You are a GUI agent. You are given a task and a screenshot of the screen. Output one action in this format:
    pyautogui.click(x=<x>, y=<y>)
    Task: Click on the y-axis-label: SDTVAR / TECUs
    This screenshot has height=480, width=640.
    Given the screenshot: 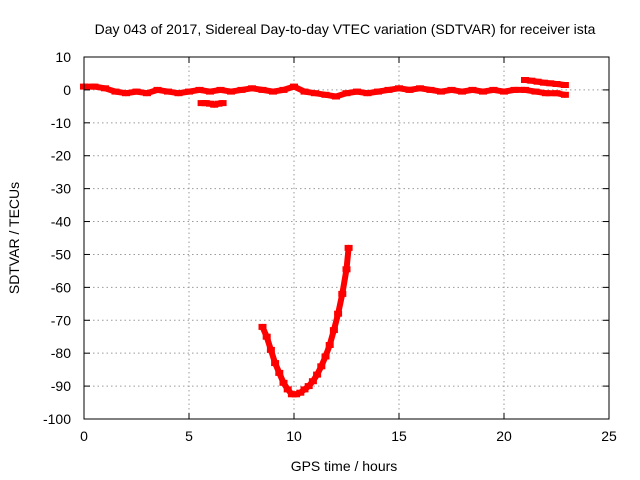 What is the action you would take?
    pyautogui.click(x=14, y=238)
    